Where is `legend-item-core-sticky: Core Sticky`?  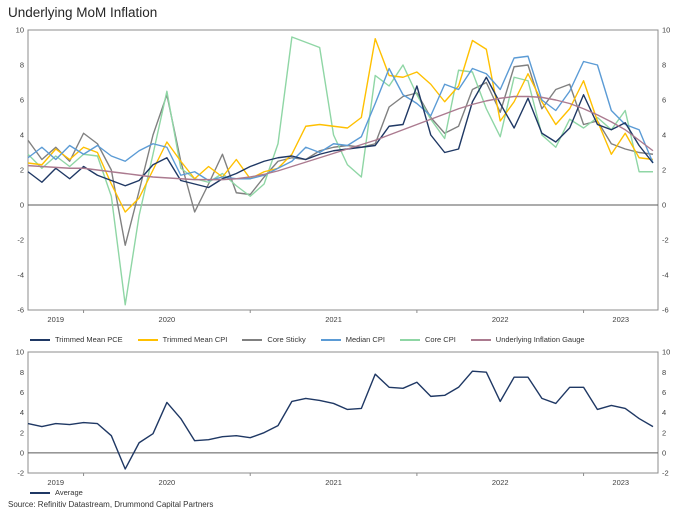
legend-item-core-sticky: Core Sticky is located at coordinates (274, 339).